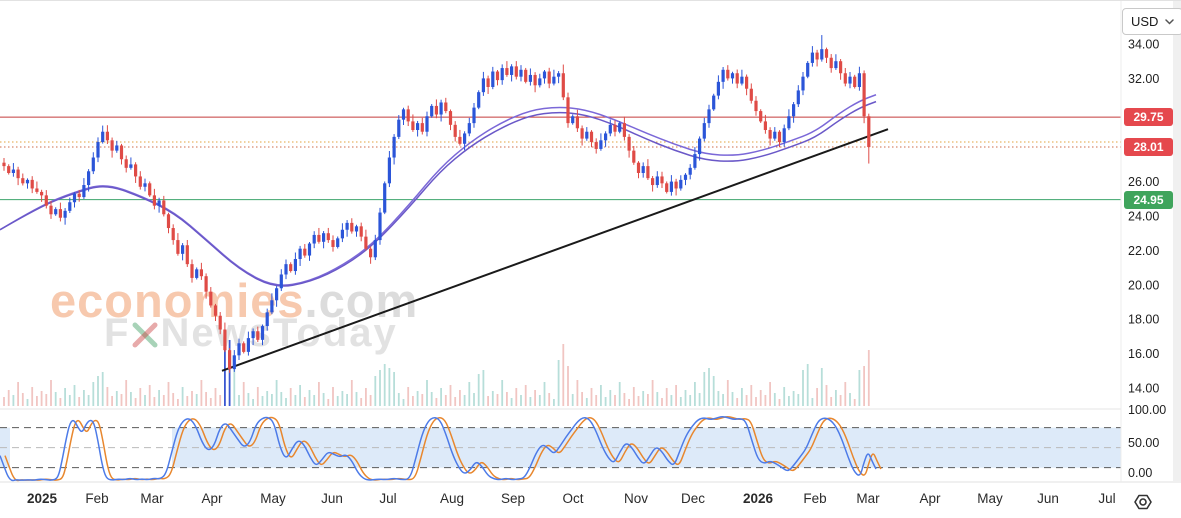  I want to click on date-tick-label: Nov, so click(636, 498).